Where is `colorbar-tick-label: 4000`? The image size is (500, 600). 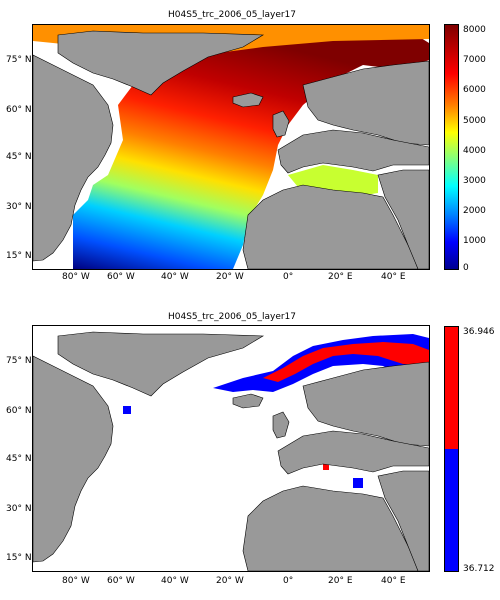
colorbar-tick-label: 4000 is located at coordinates (474, 151).